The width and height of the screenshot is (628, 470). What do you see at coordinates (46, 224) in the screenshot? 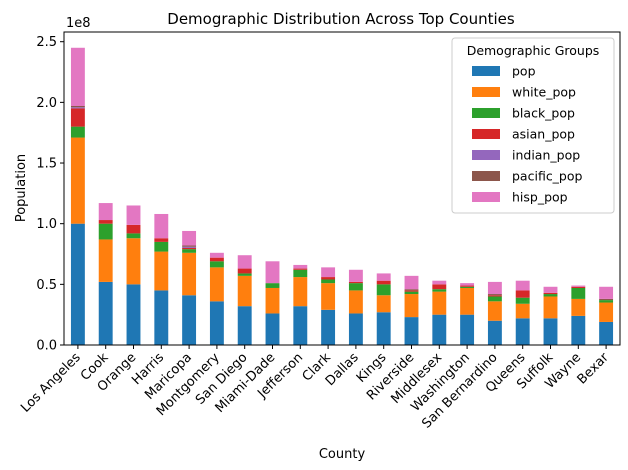
I see `y-tick-label: 1.0` at bounding box center [46, 224].